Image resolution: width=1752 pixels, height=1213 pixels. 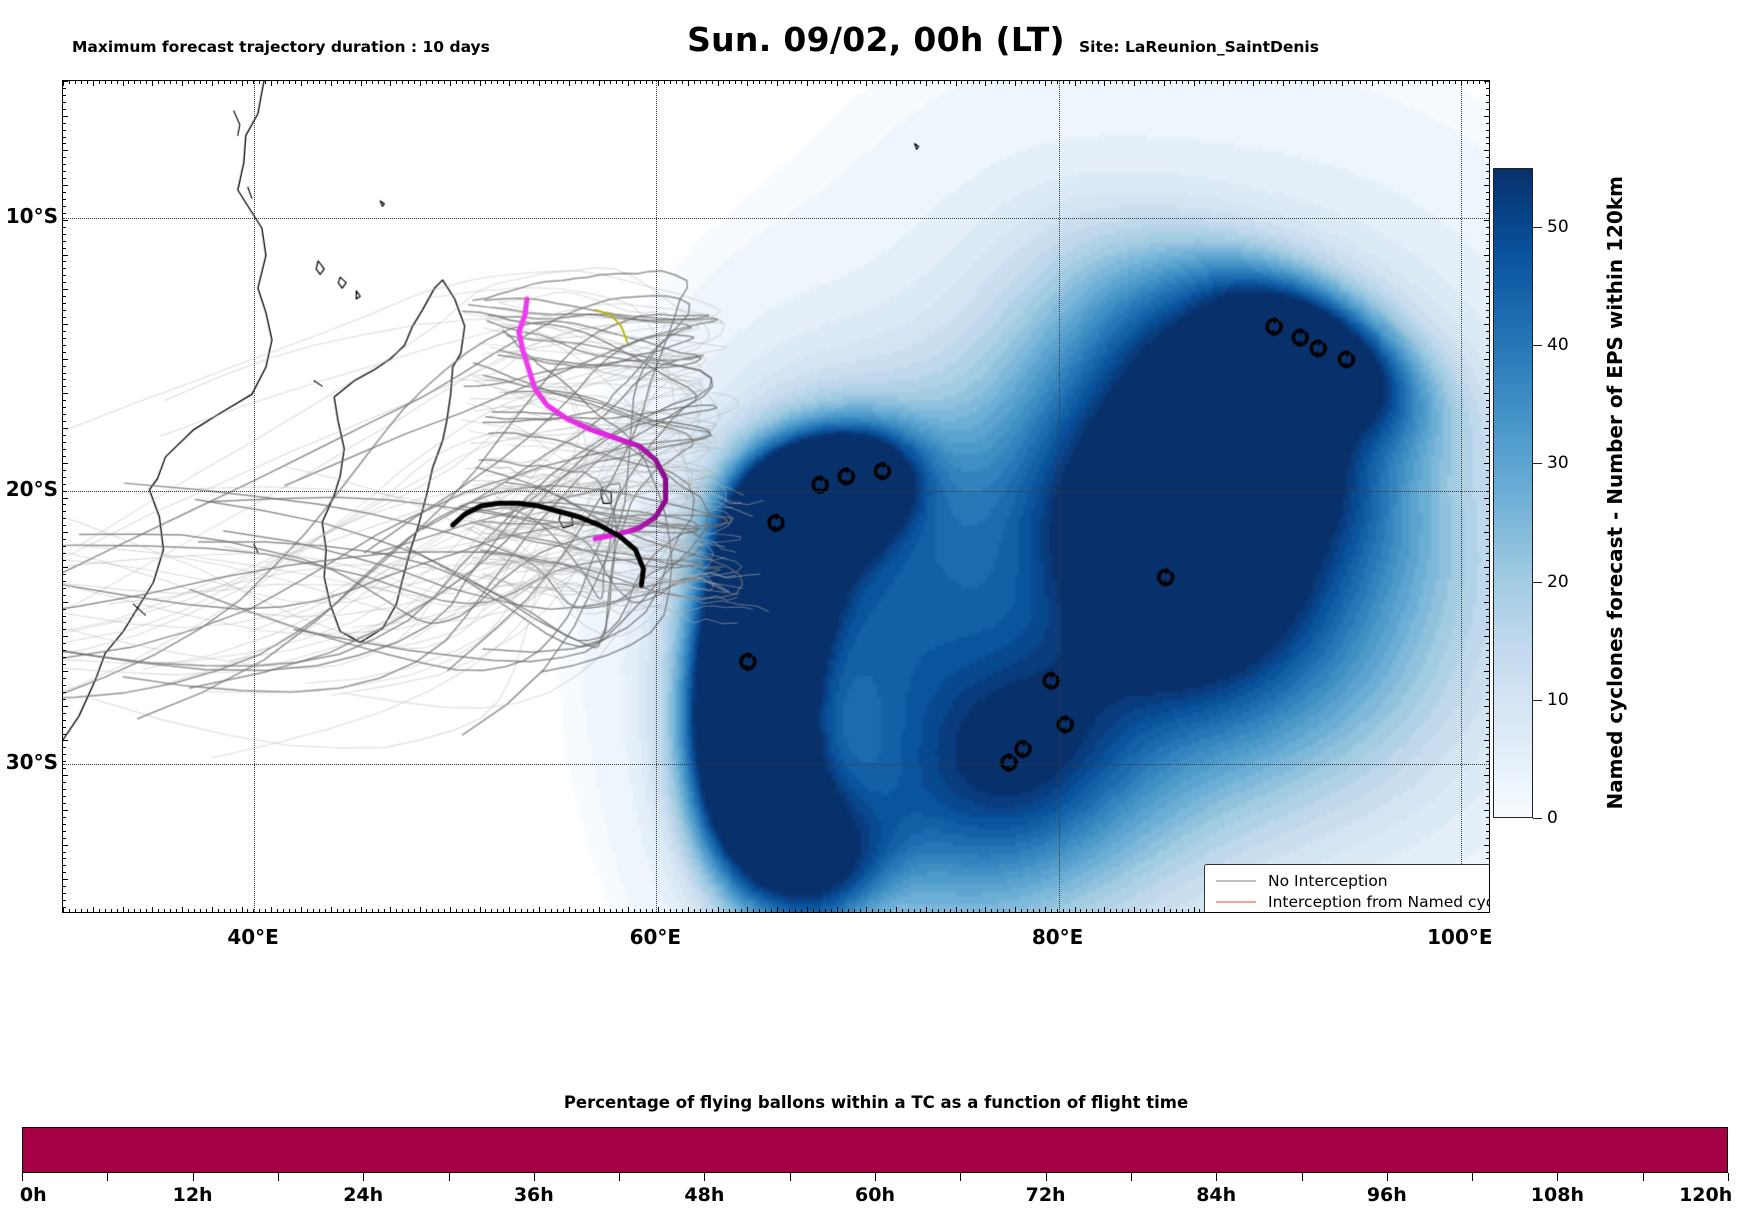 I want to click on flight-time-bar, so click(x=875, y=1150).